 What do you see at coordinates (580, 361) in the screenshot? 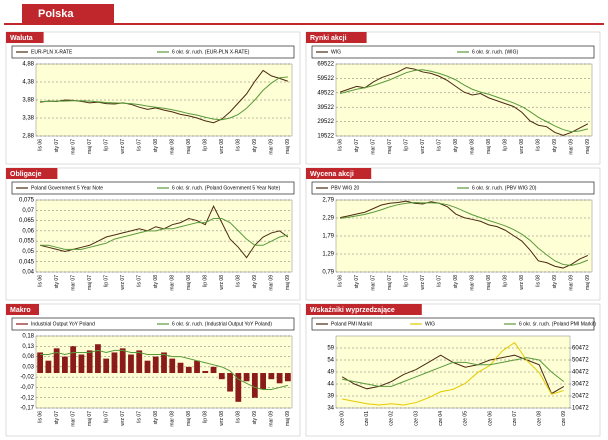
I see `y2-tick-label: 50472` at bounding box center [580, 361].